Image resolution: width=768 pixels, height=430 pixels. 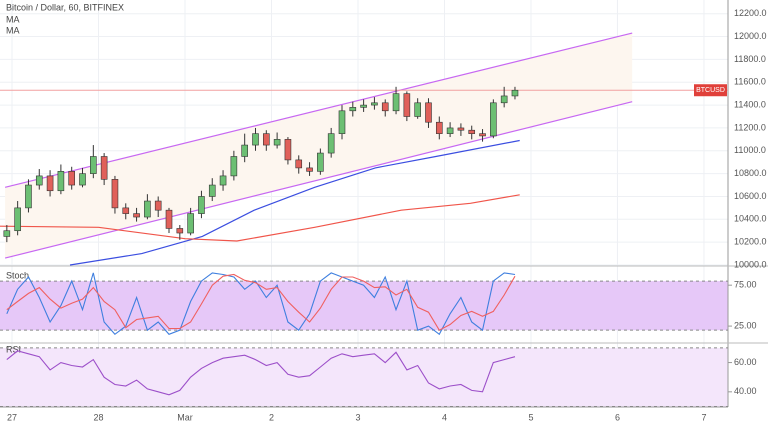 What do you see at coordinates (750, 173) in the screenshot?
I see `y-tick-label: 10800.0` at bounding box center [750, 173].